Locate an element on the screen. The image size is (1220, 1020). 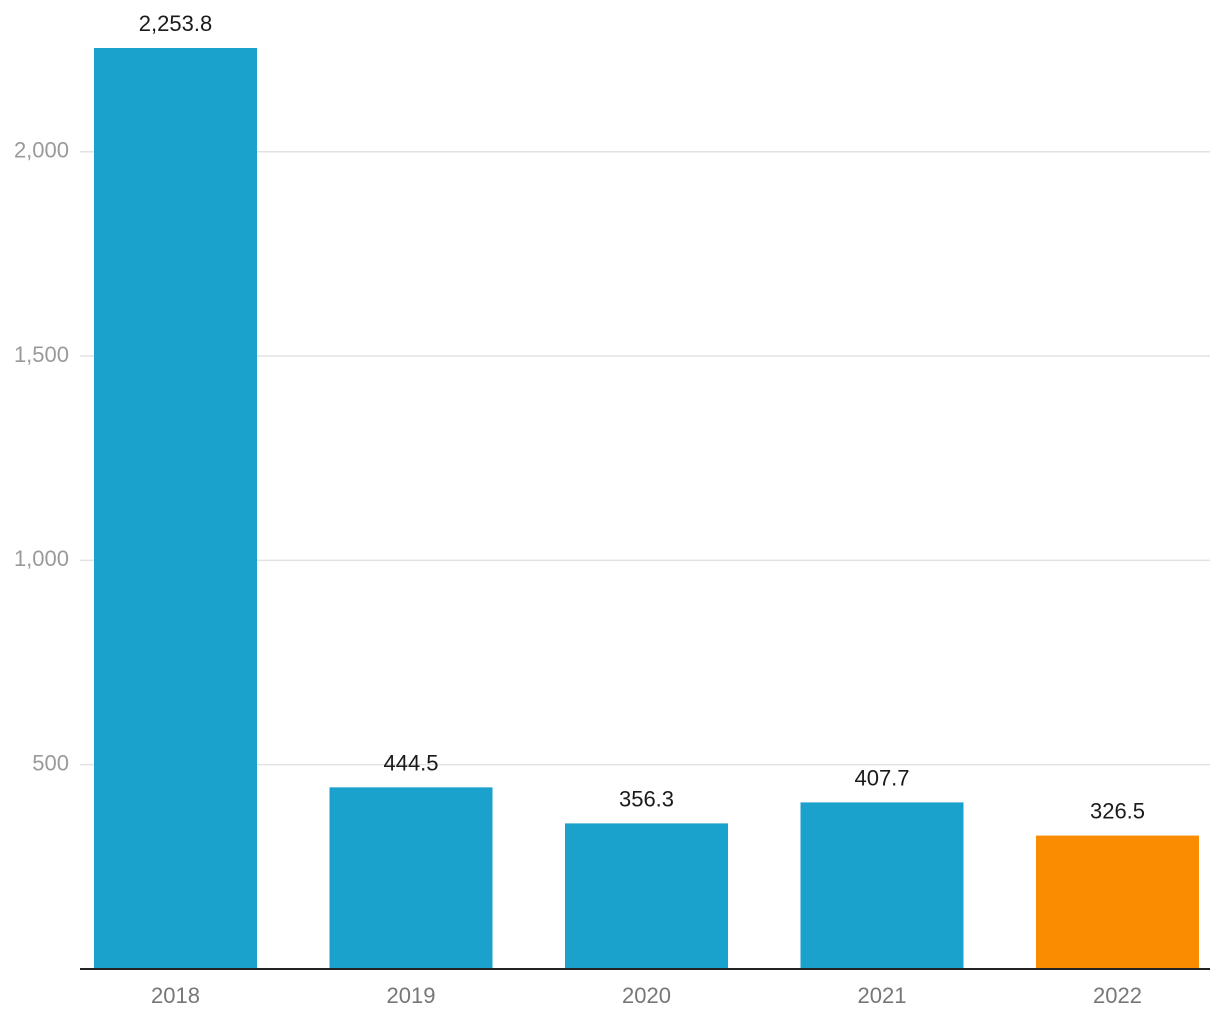
x-axis-tick-labels: 2018 2019 2020 2021 2022 is located at coordinates (646, 995).